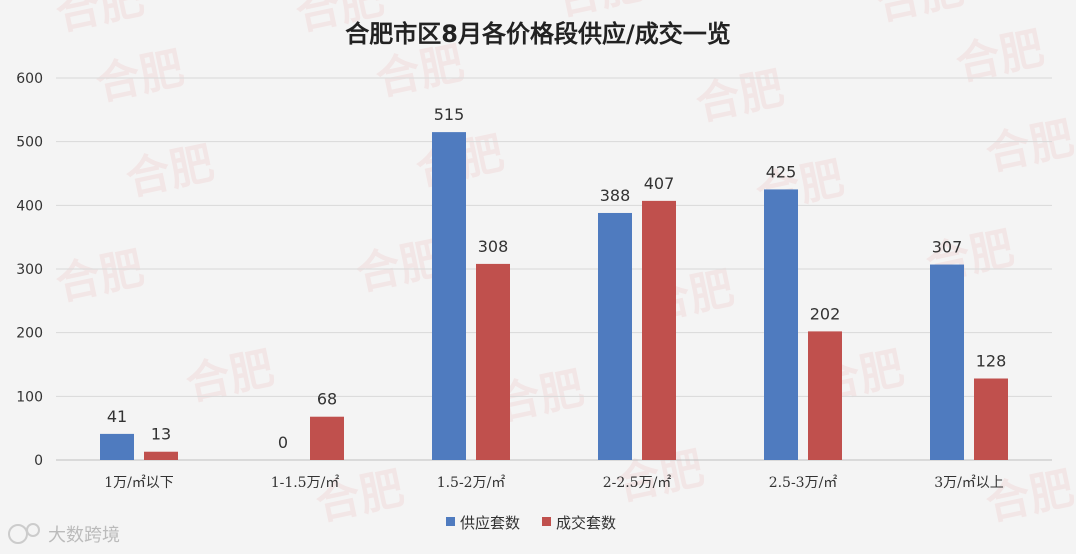  What do you see at coordinates (360, 497) in the screenshot?
I see `watermark-21: 合肥` at bounding box center [360, 497].